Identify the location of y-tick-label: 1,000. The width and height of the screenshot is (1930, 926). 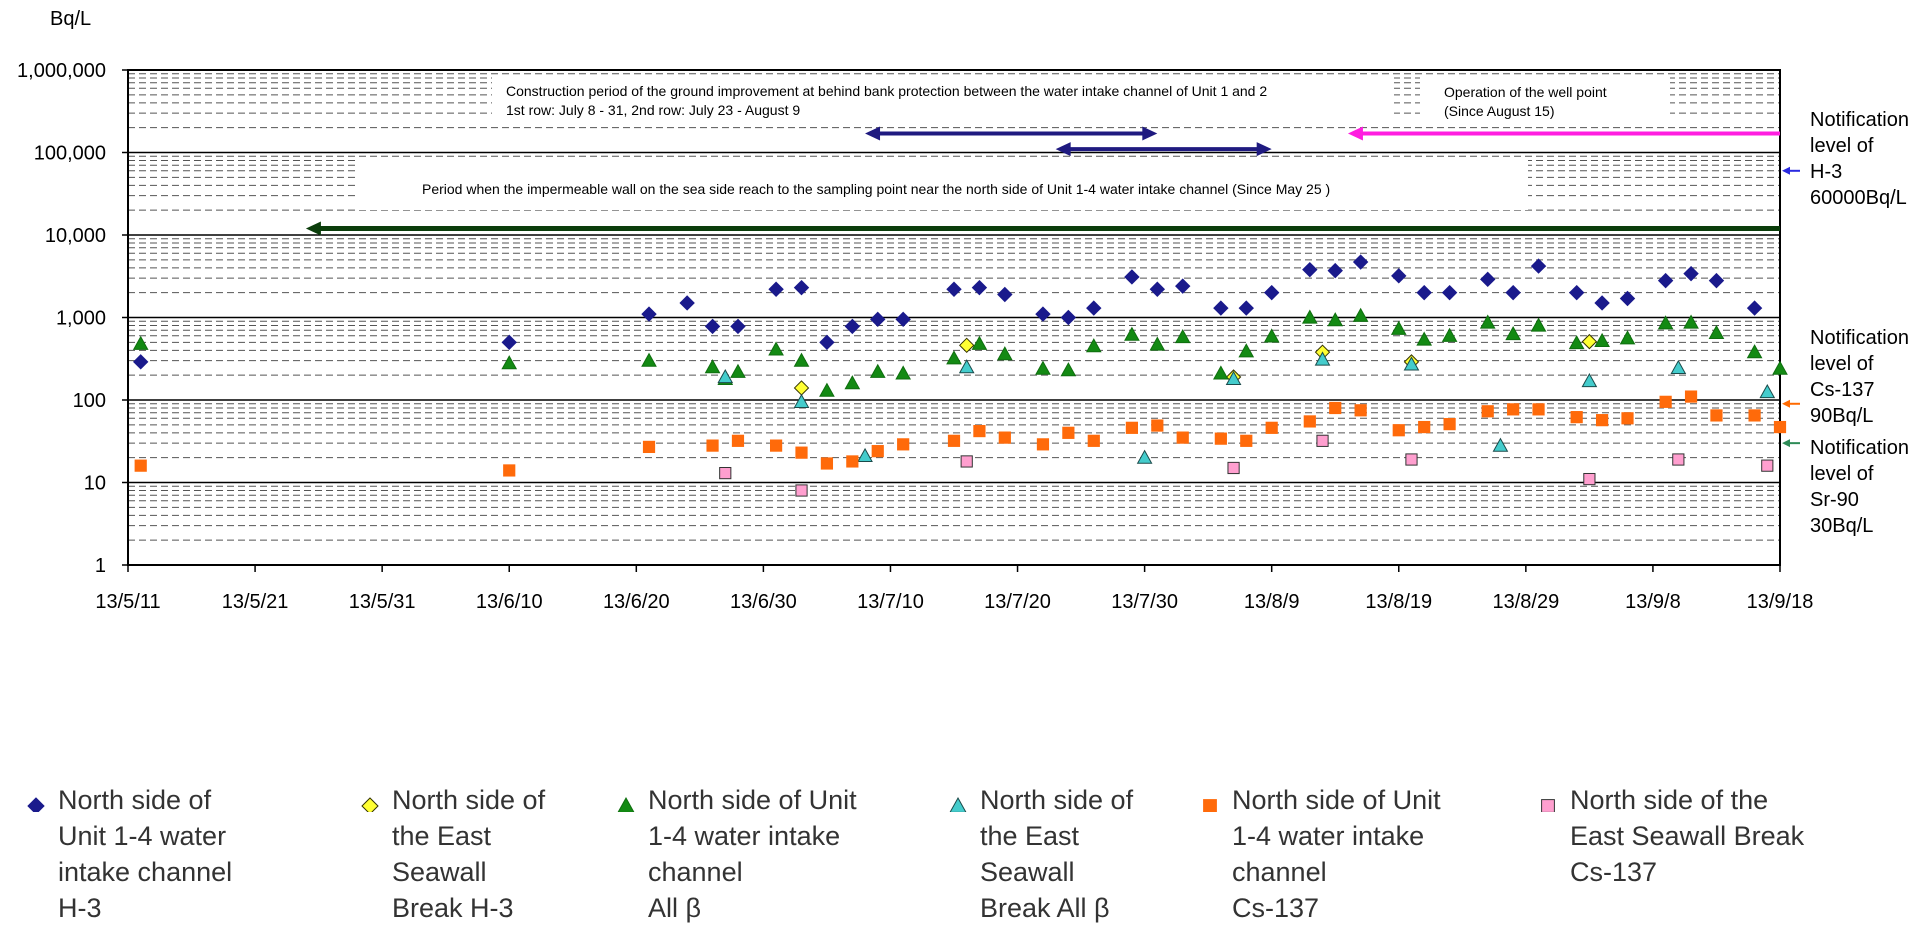
(81, 319).